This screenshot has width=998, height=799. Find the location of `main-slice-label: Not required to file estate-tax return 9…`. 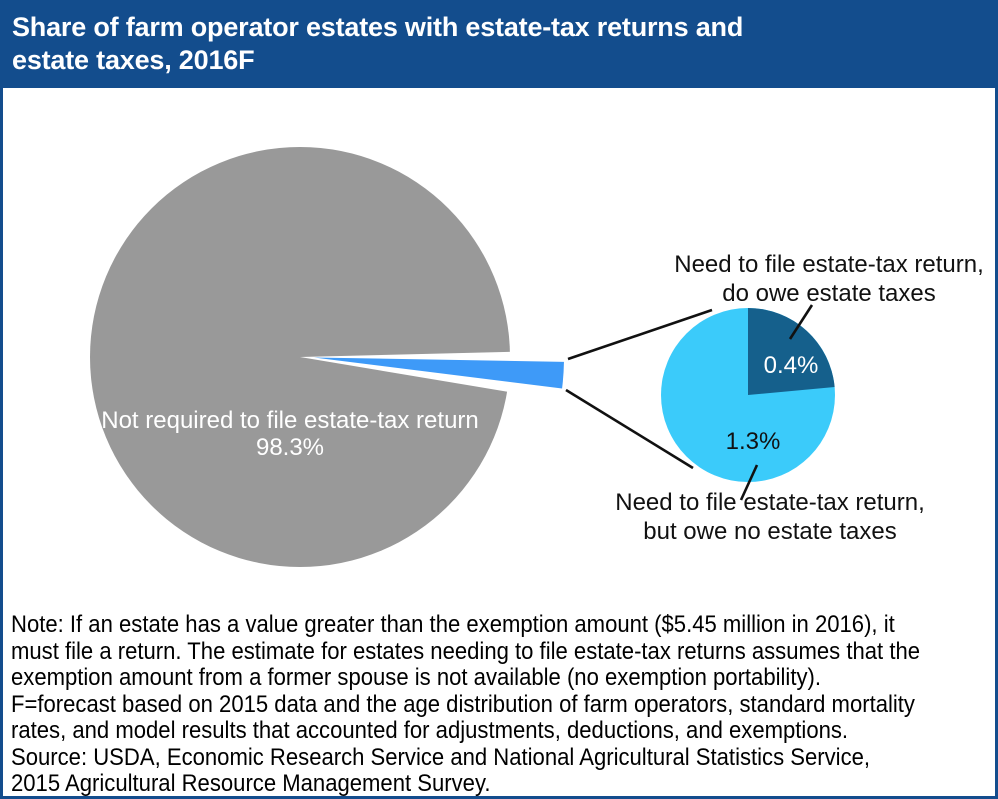

main-slice-label: Not required to file estate-tax return 9… is located at coordinates (290, 434).